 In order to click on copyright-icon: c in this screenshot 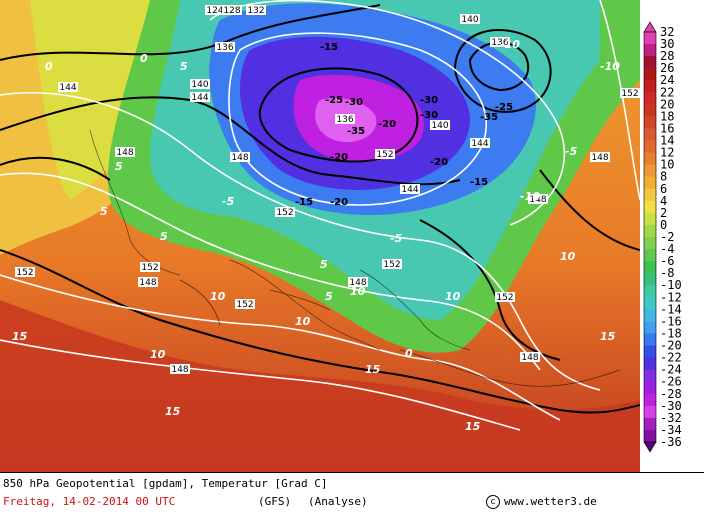, I will do `click(493, 502)`.